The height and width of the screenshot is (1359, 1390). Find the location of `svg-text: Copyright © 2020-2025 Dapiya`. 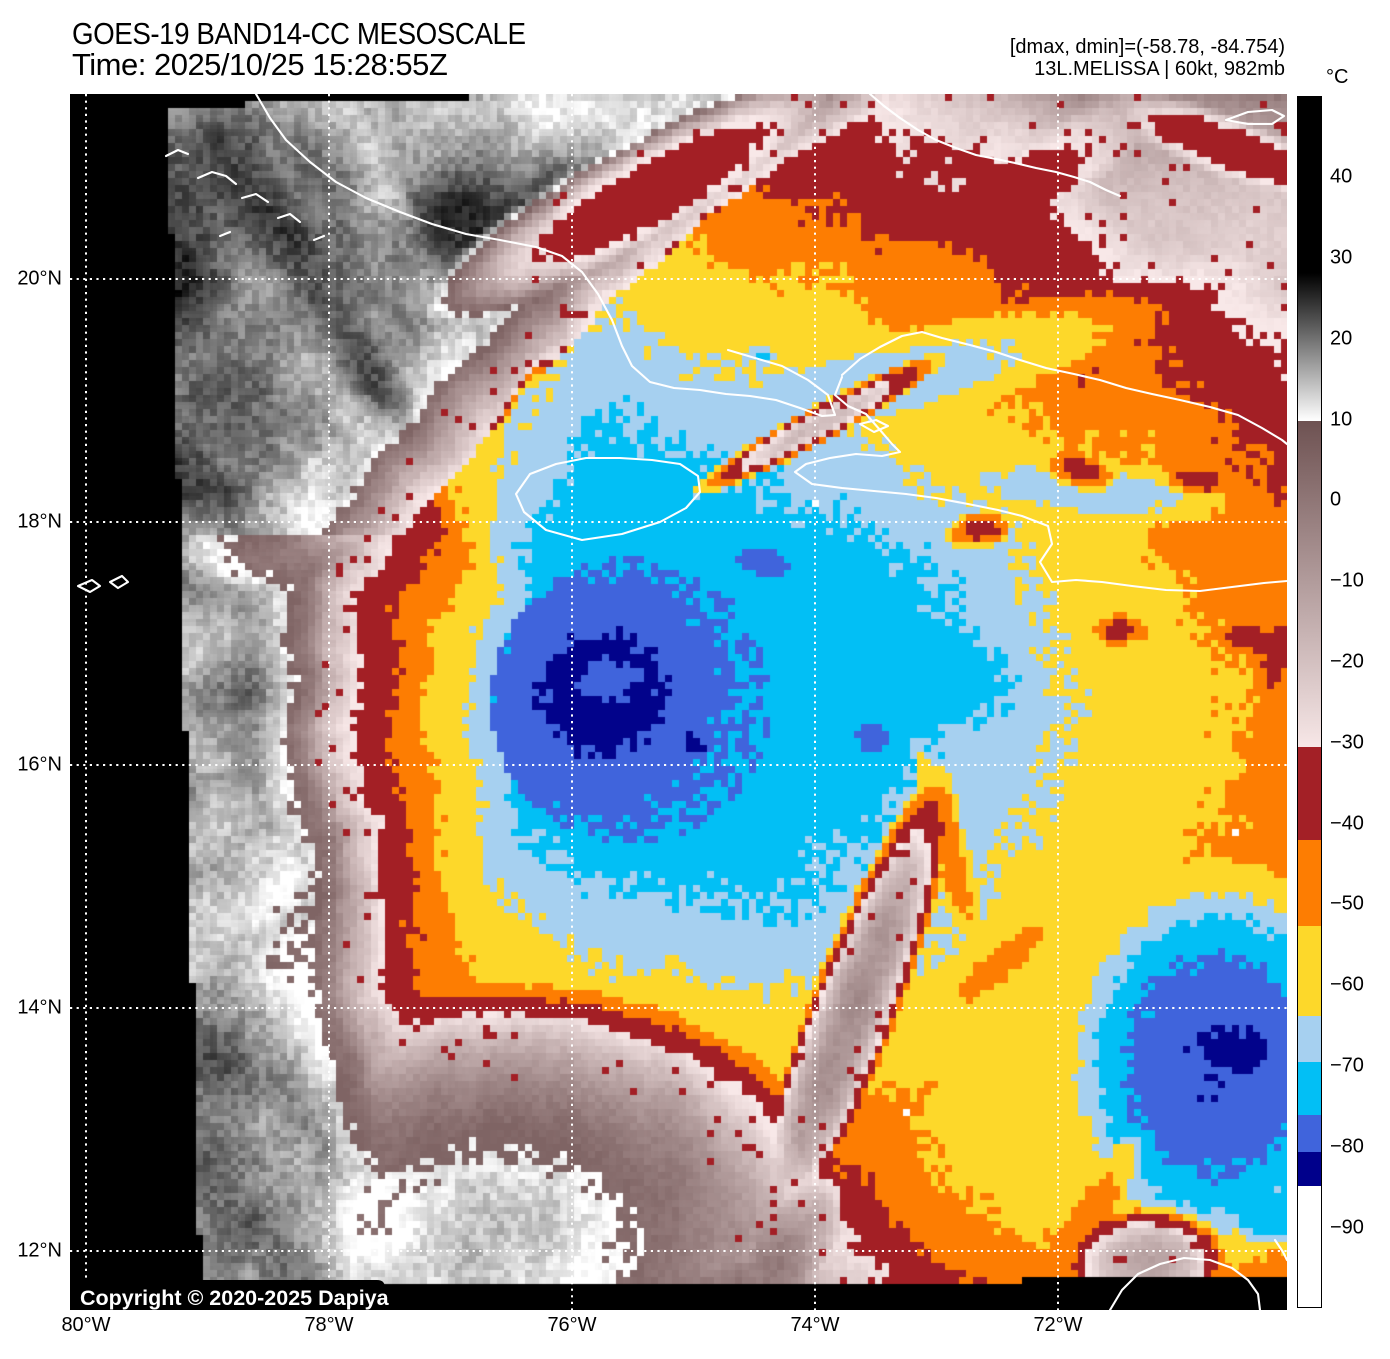

svg-text: Copyright © 2020-2025 Dapiya is located at coordinates (235, 1298).